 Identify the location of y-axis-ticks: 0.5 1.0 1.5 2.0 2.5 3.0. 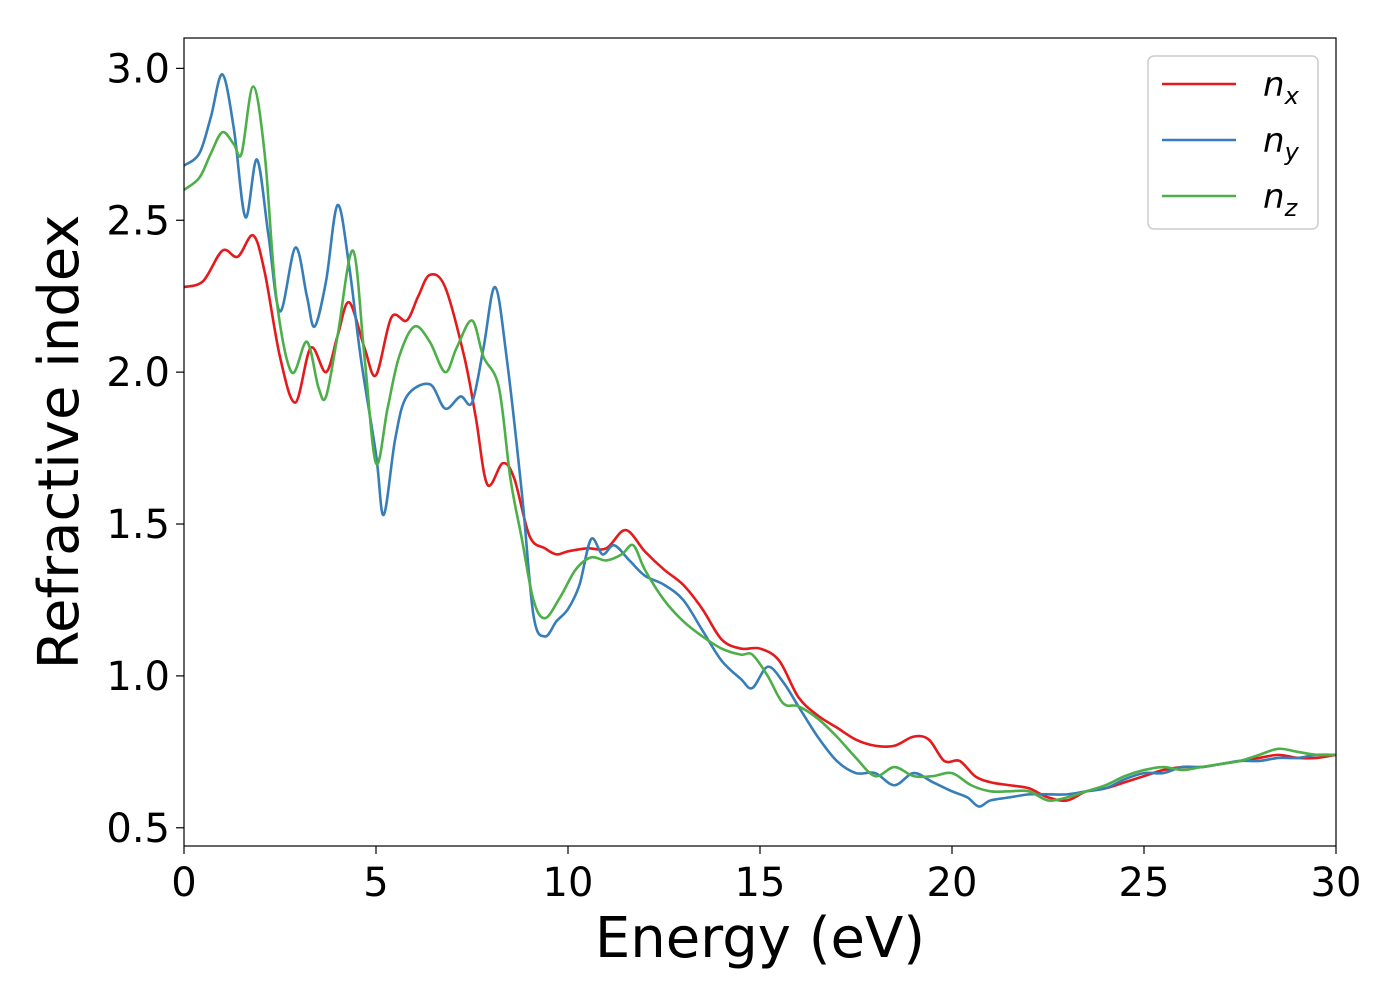
(145, 449).